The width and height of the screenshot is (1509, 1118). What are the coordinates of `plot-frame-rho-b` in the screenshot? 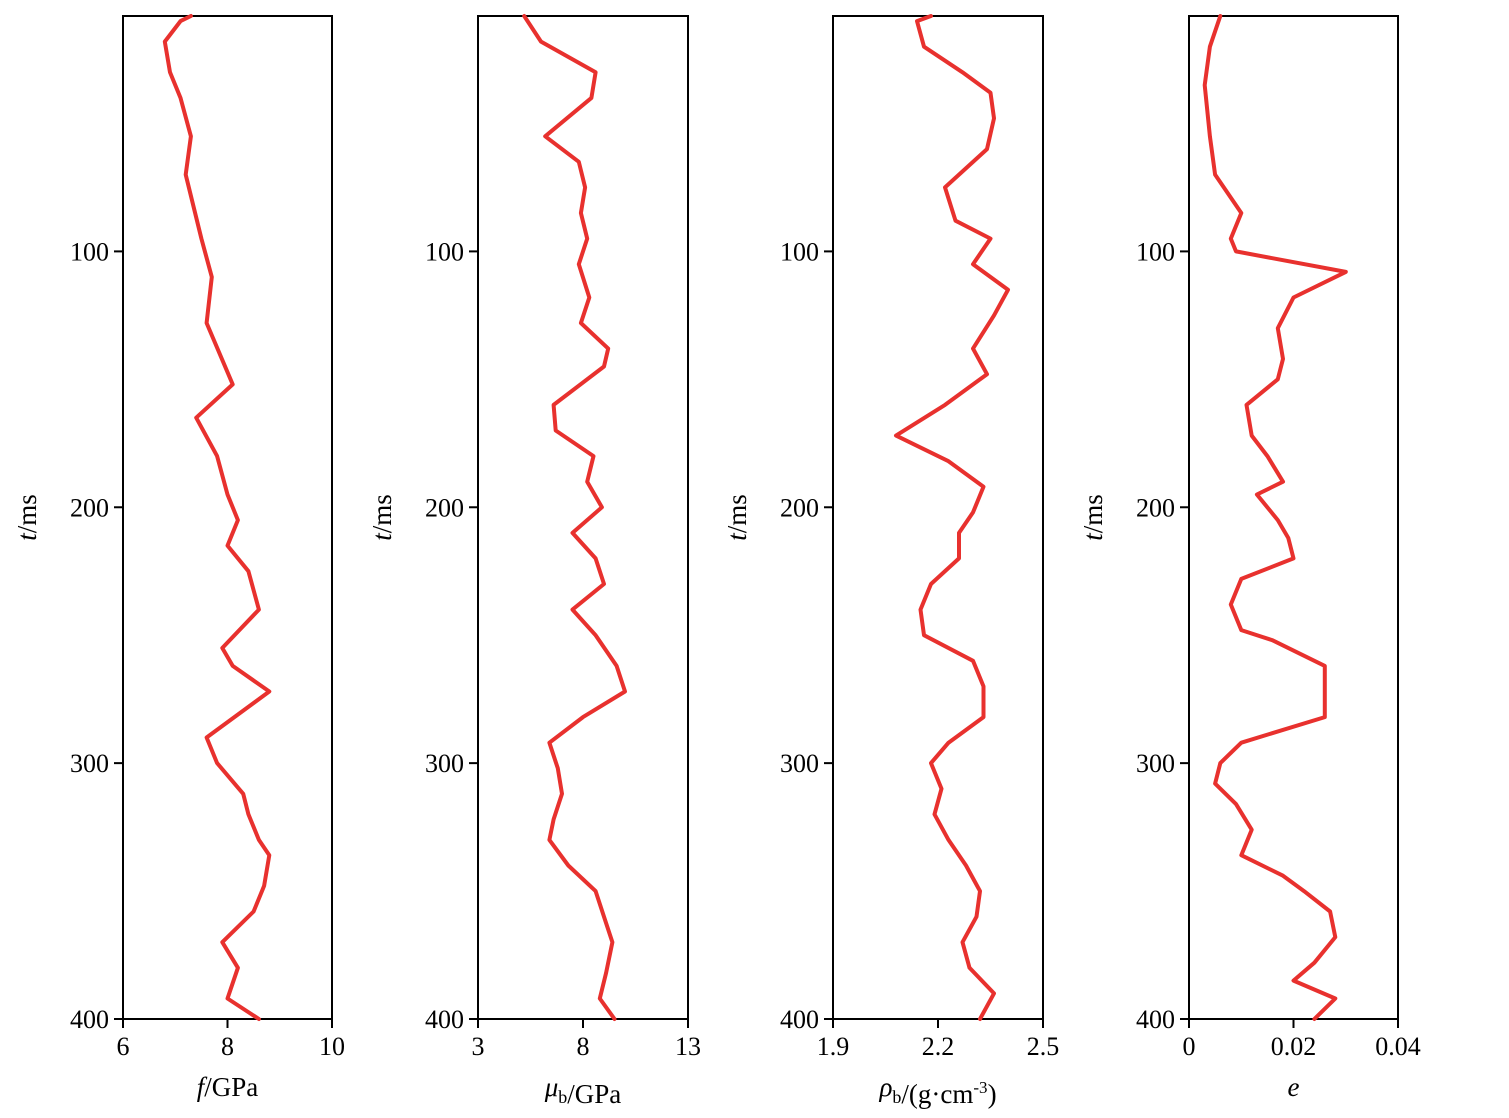 It's located at (938, 517).